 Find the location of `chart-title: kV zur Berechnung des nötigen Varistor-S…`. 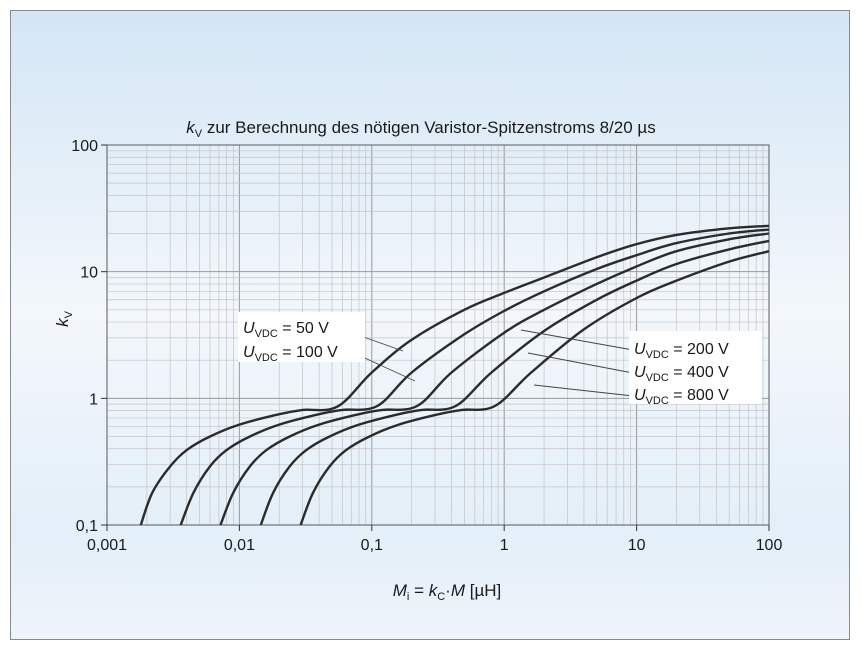

chart-title: kV zur Berechnung des nötigen Varistor-S… is located at coordinates (420, 129).